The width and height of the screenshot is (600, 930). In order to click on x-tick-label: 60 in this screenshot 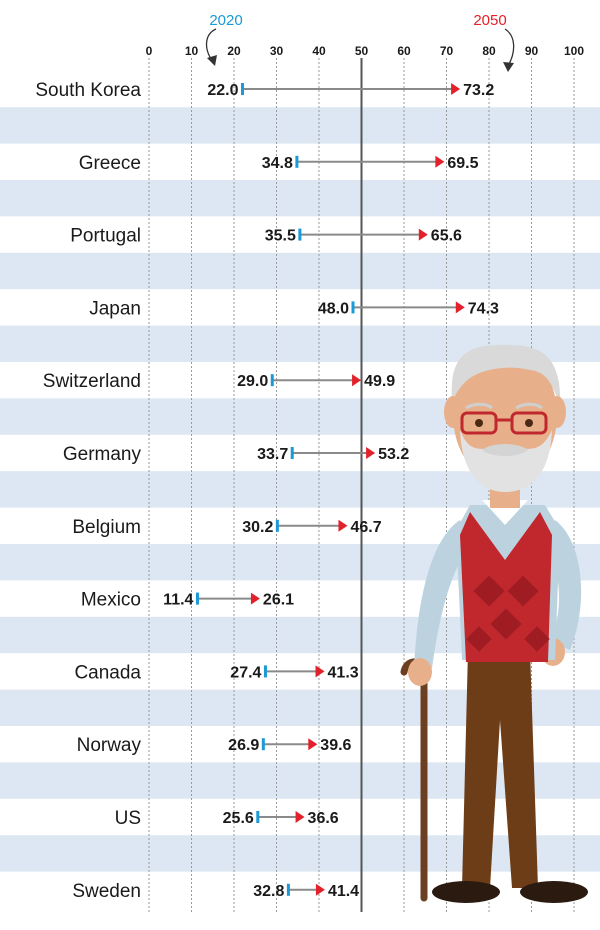, I will do `click(404, 51)`.